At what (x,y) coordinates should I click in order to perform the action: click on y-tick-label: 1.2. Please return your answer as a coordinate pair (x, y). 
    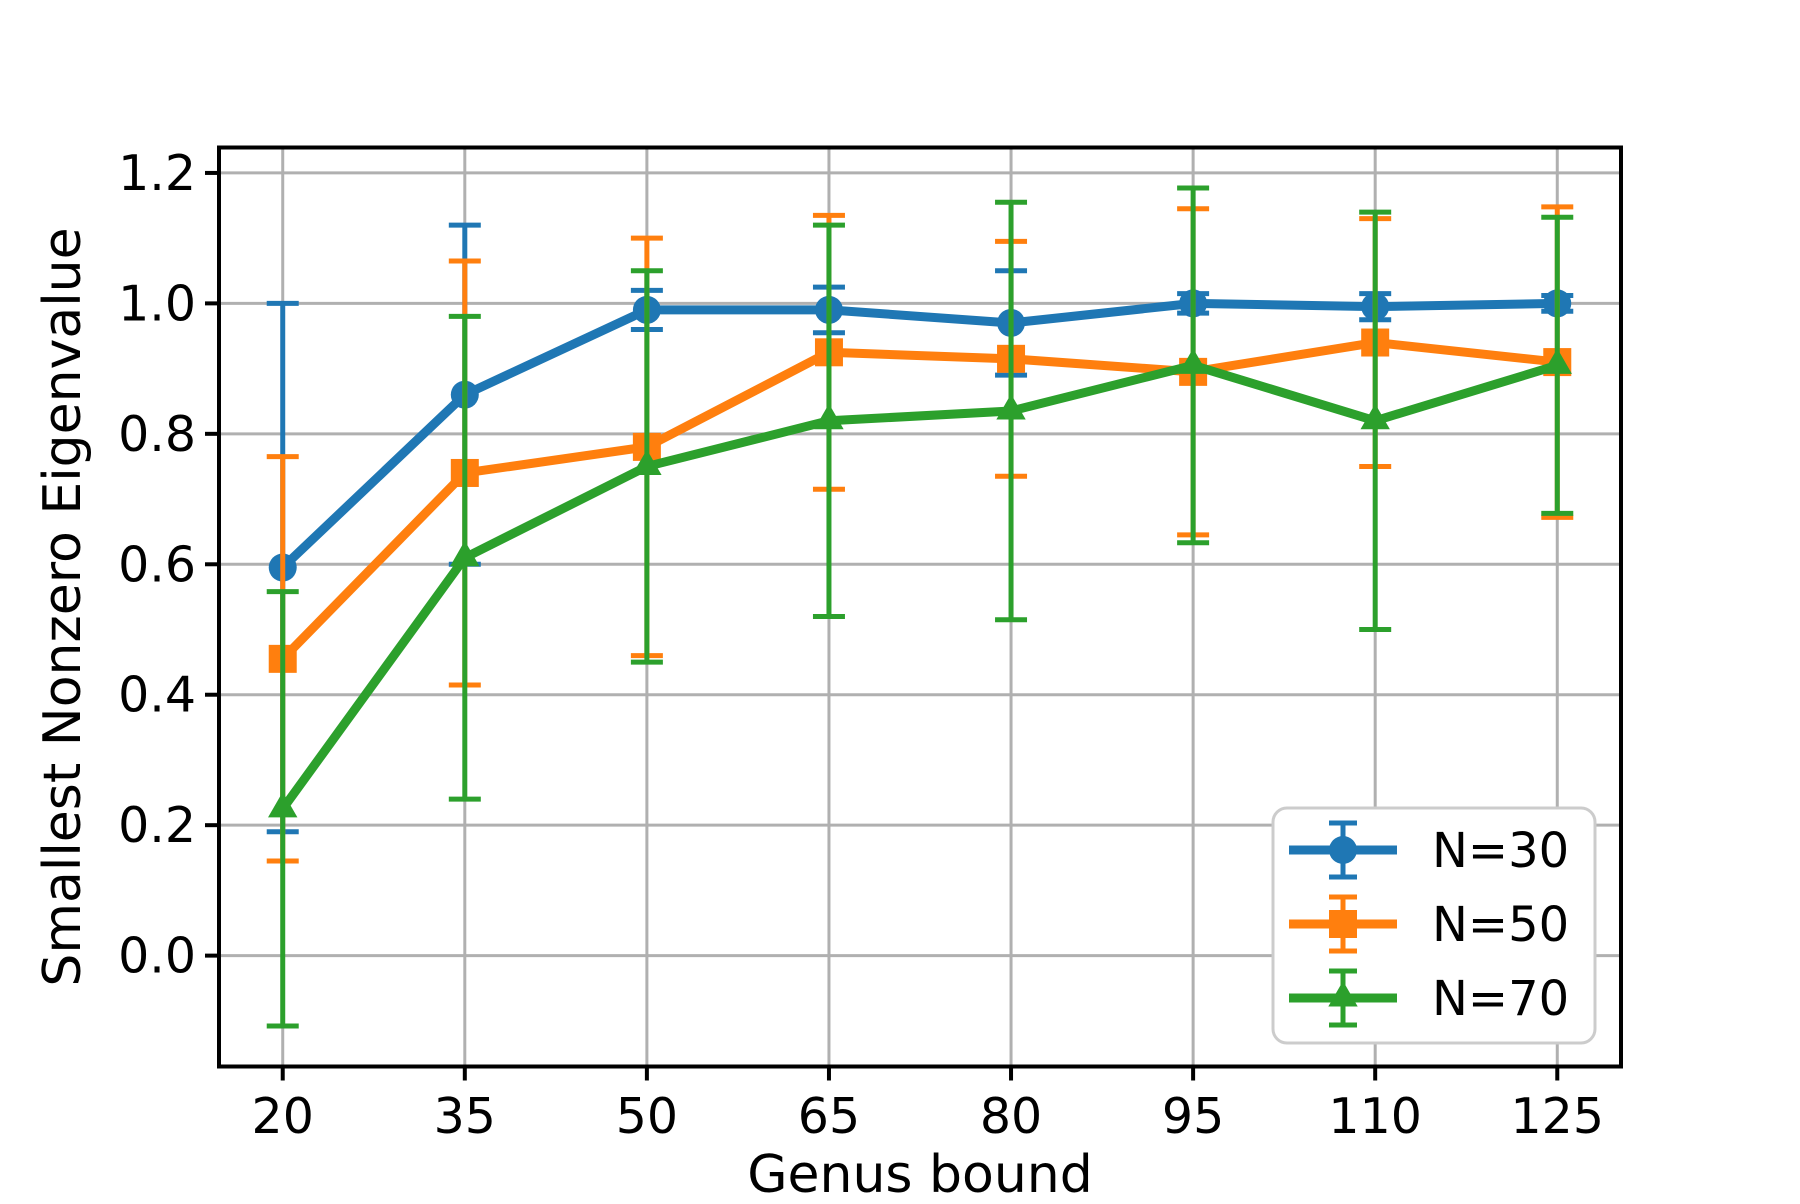
    Looking at the image, I should click on (157, 173).